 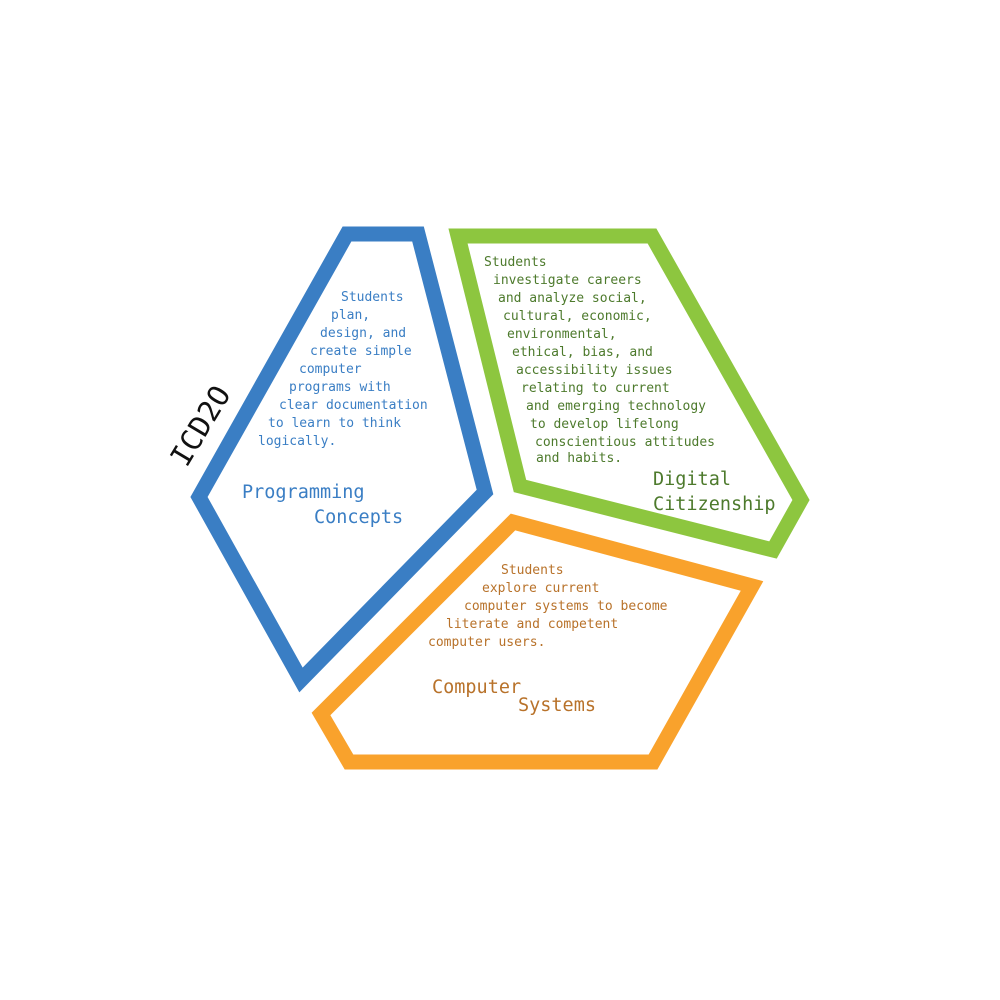 What do you see at coordinates (616, 406) in the screenshot?
I see `description-line: and emerging technology` at bounding box center [616, 406].